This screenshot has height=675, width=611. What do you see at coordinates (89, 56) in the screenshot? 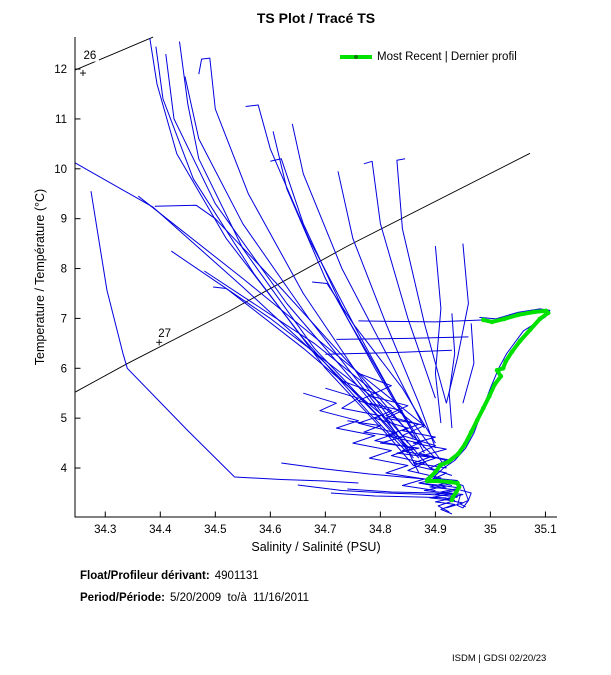
I see `contour-label: 26` at bounding box center [89, 56].